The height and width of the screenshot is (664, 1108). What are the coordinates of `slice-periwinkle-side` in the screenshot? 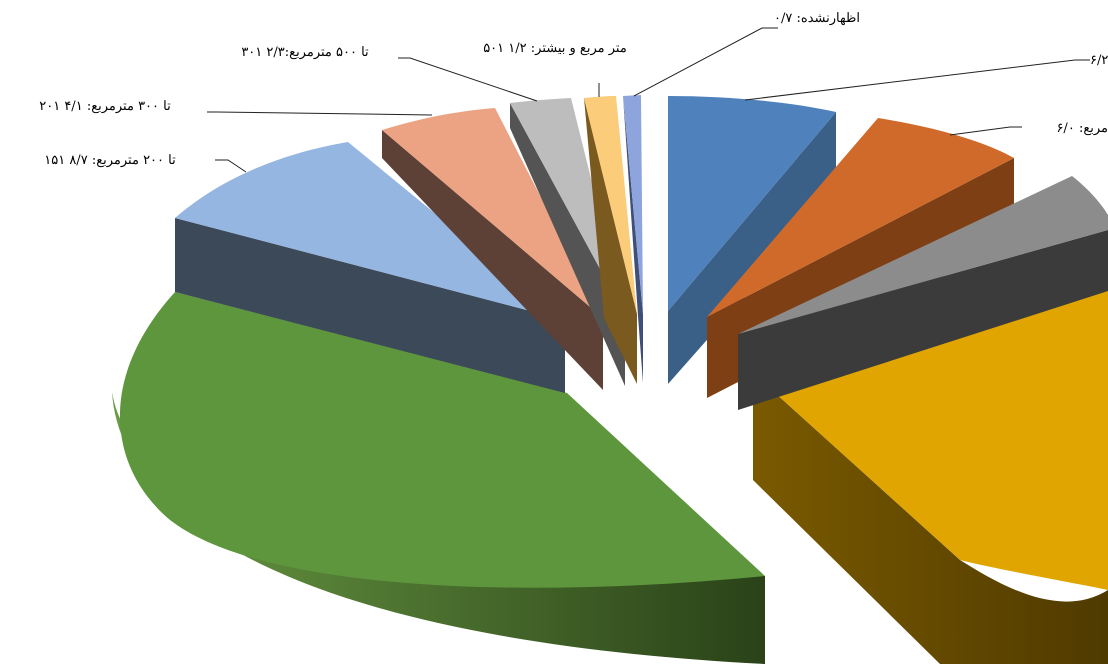 It's located at (633, 239).